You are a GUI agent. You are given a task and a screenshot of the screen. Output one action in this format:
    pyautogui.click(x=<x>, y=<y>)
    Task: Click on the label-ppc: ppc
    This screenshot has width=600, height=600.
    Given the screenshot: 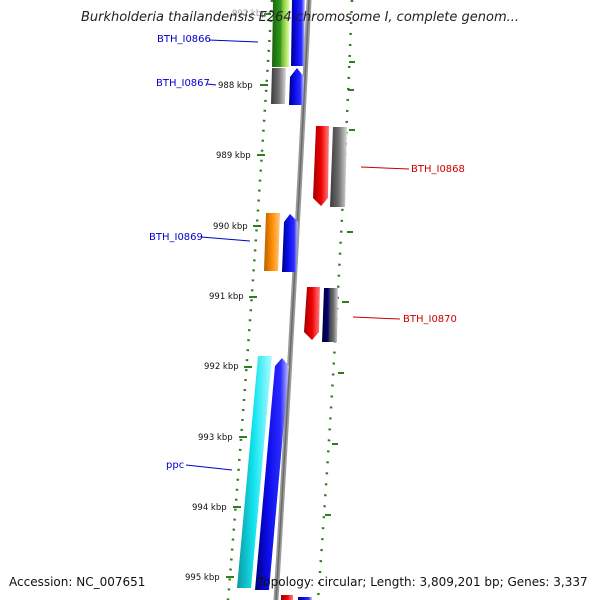 What is the action you would take?
    pyautogui.click(x=175, y=465)
    